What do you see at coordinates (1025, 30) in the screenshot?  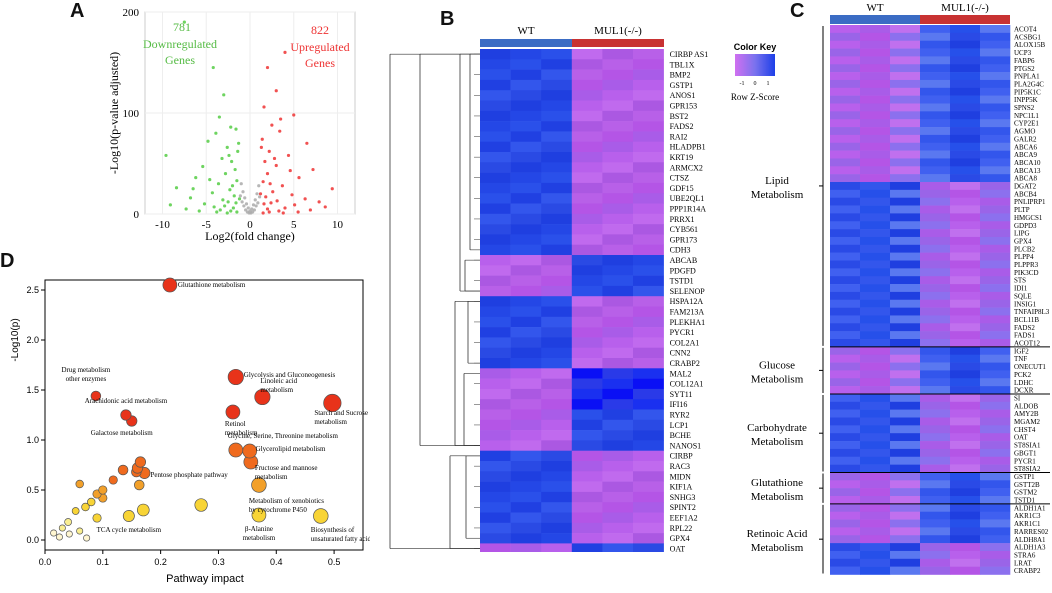 I see `heatmap-c-row-label: ACOT4` at bounding box center [1025, 30].